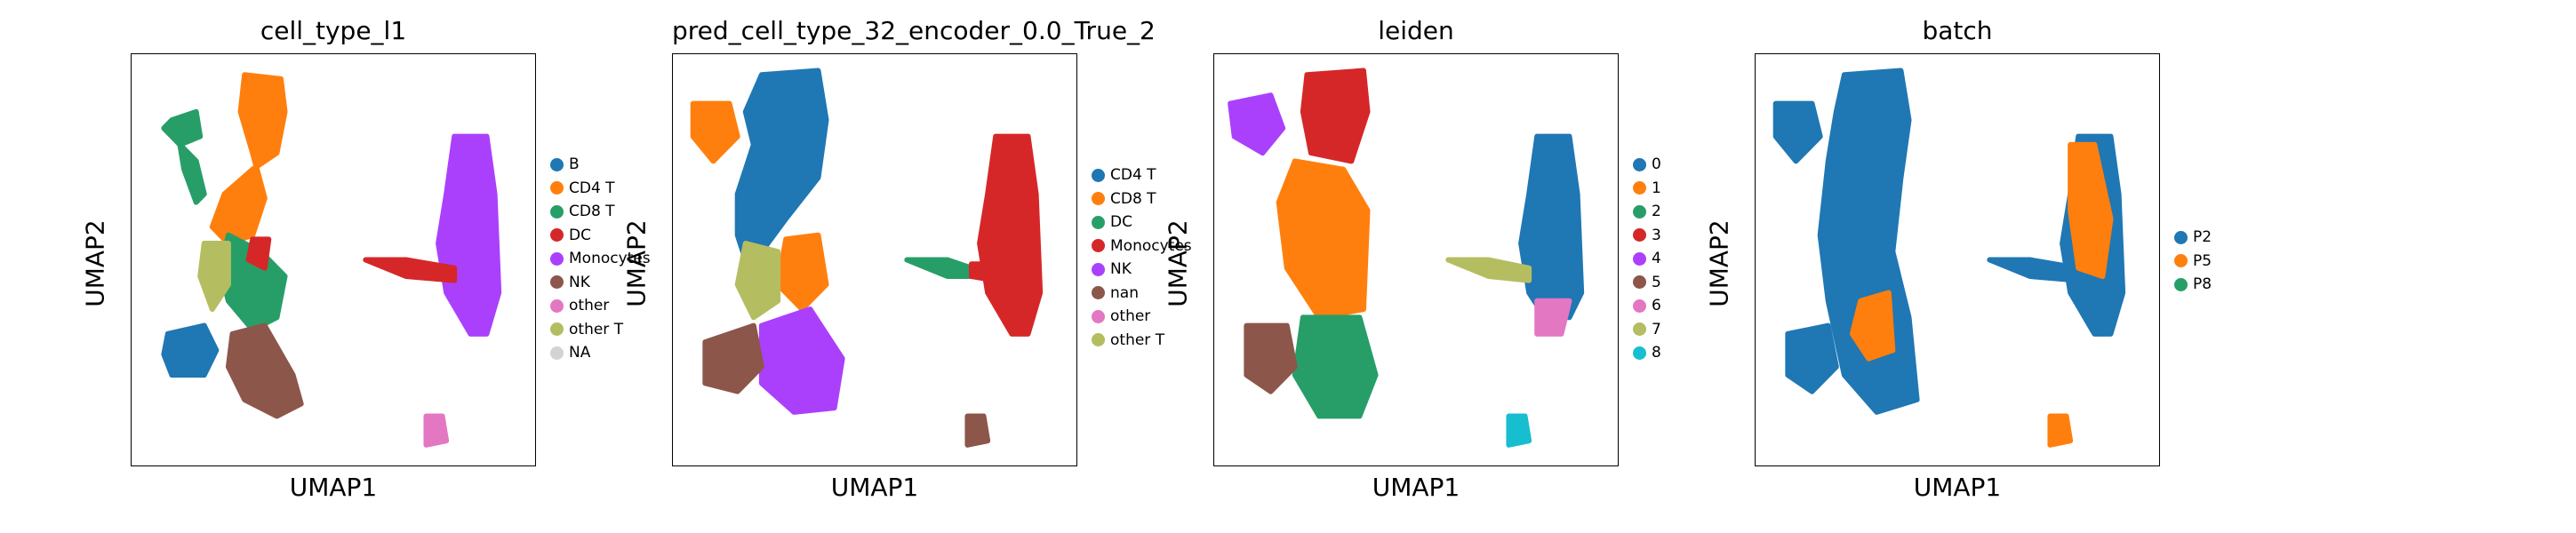  What do you see at coordinates (1142, 294) in the screenshot?
I see `legend-item: nan` at bounding box center [1142, 294].